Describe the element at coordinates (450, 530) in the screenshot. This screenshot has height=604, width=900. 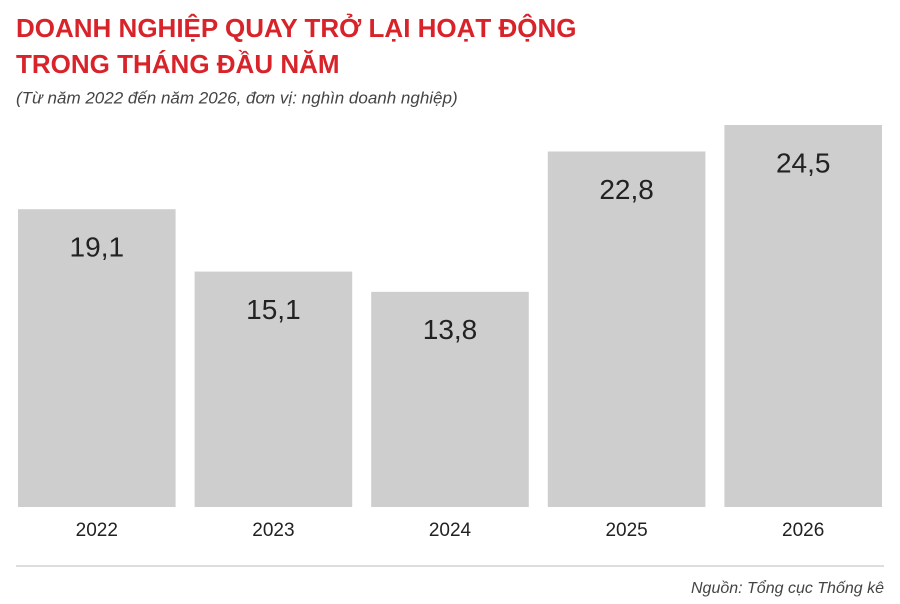
I see `x-tick-label: 2024` at that location.